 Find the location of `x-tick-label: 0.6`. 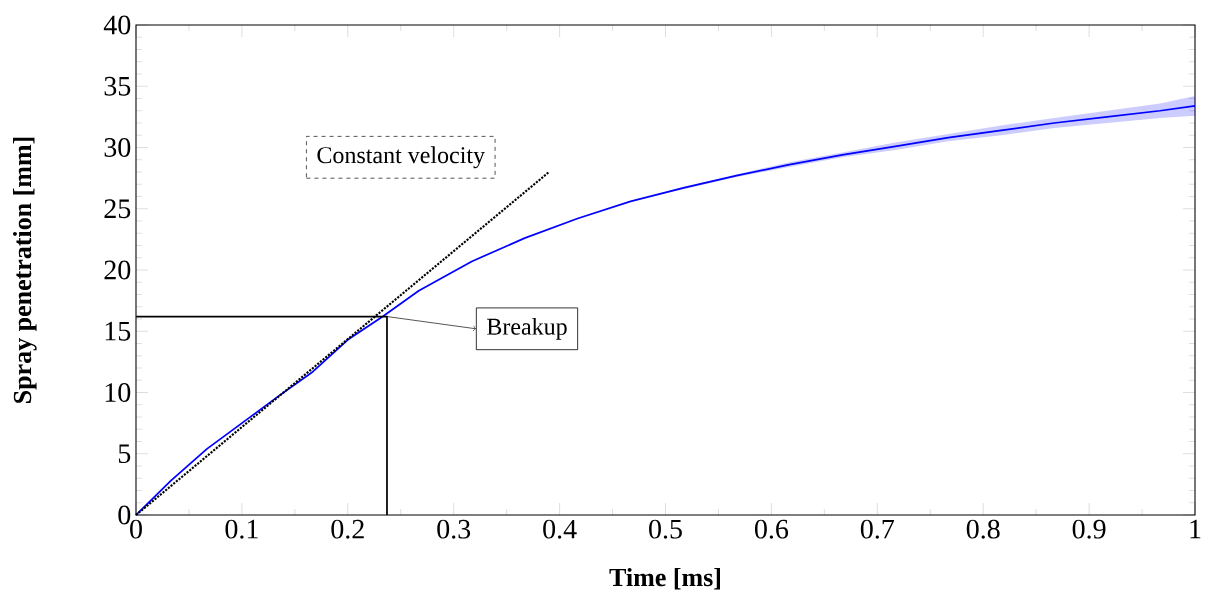

x-tick-label: 0.6 is located at coordinates (771, 529).